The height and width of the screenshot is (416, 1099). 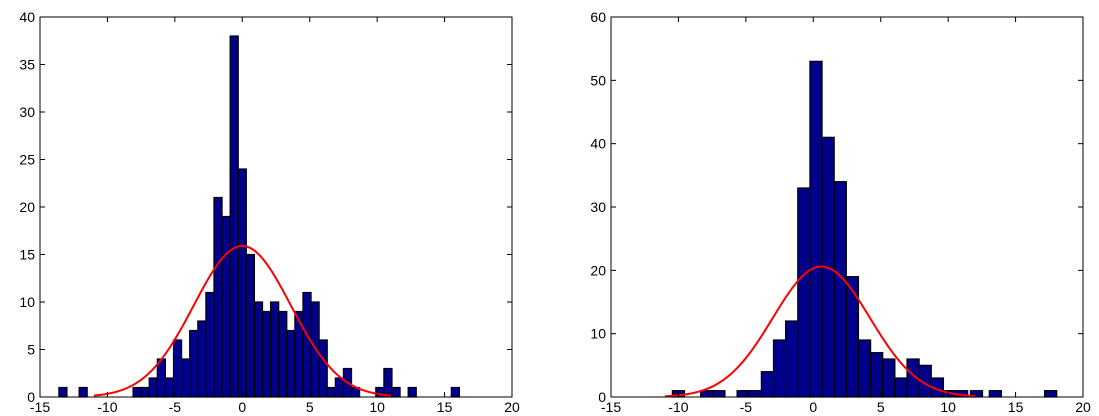 What do you see at coordinates (27, 160) in the screenshot?
I see `y-tick-label: 25` at bounding box center [27, 160].